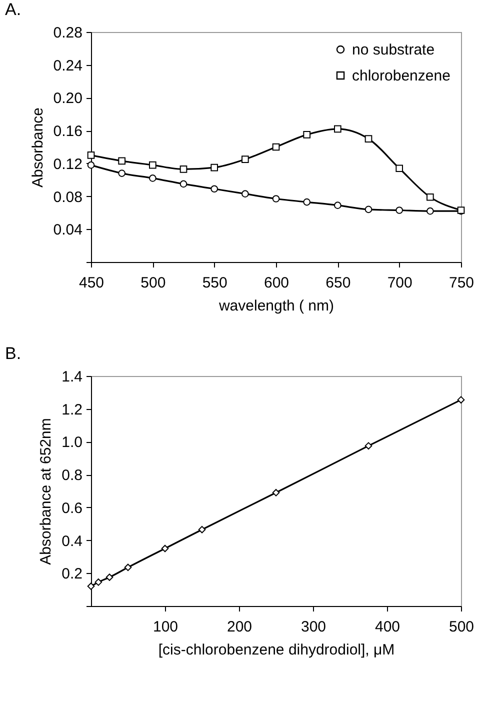 This screenshot has height=716, width=490. I want to click on y-tick-label: 1.2, so click(72, 409).